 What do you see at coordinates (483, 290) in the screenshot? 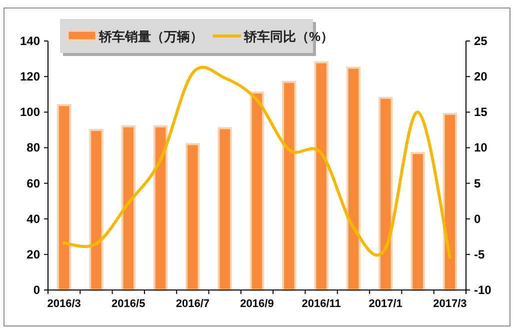
I see `y2-tick-label: -10` at bounding box center [483, 290].